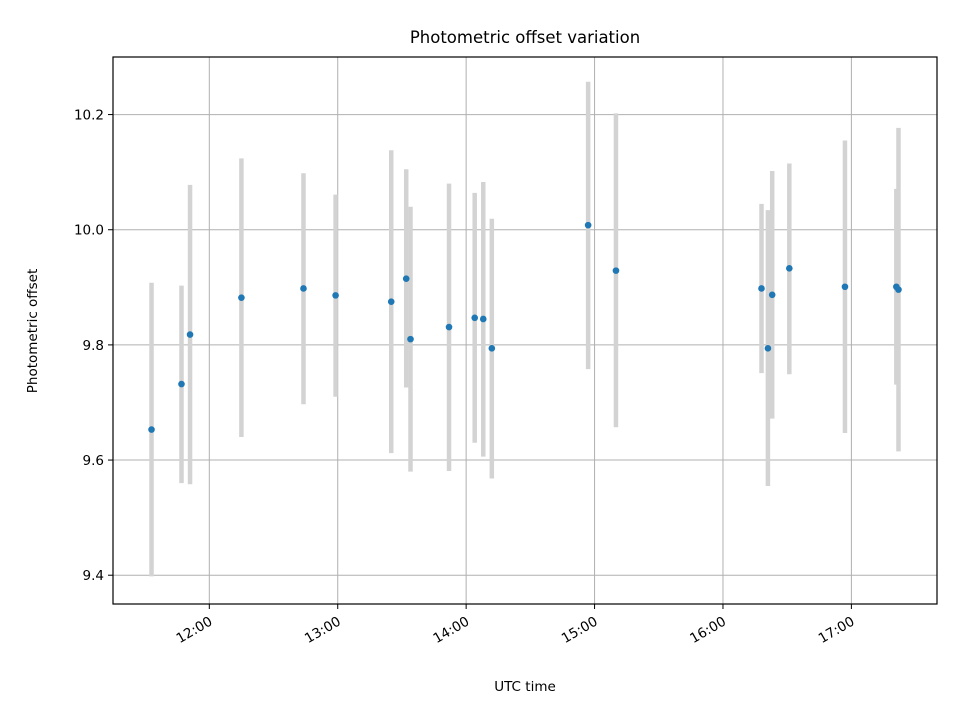 This screenshot has width=960, height=720. Describe the element at coordinates (89, 231) in the screenshot. I see `y-tick-label: 10.0` at that location.